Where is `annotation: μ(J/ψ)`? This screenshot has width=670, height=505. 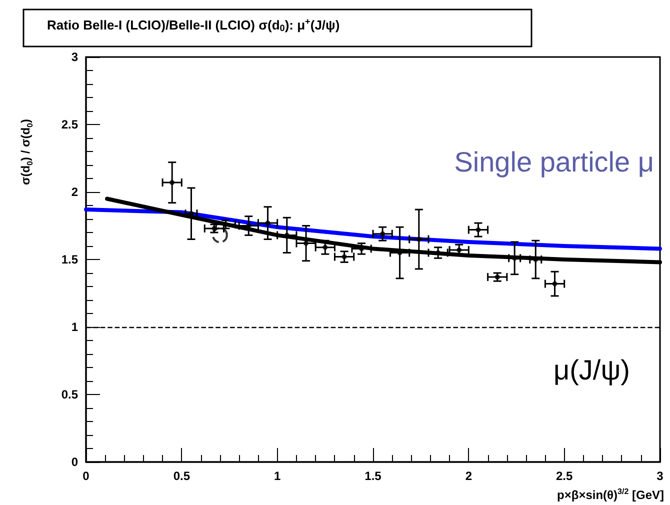 annotation: μ(J/ψ) is located at coordinates (591, 370).